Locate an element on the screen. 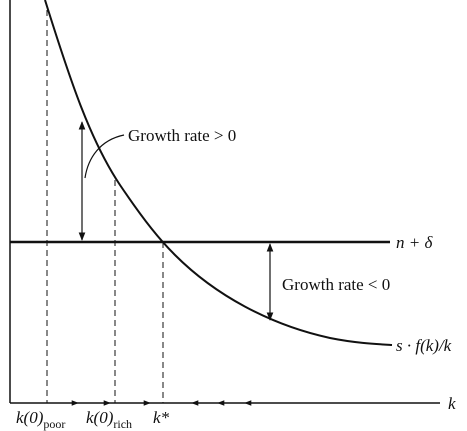 Image resolution: width=467 pixels, height=431 pixels. leader is located at coordinates (104, 156).